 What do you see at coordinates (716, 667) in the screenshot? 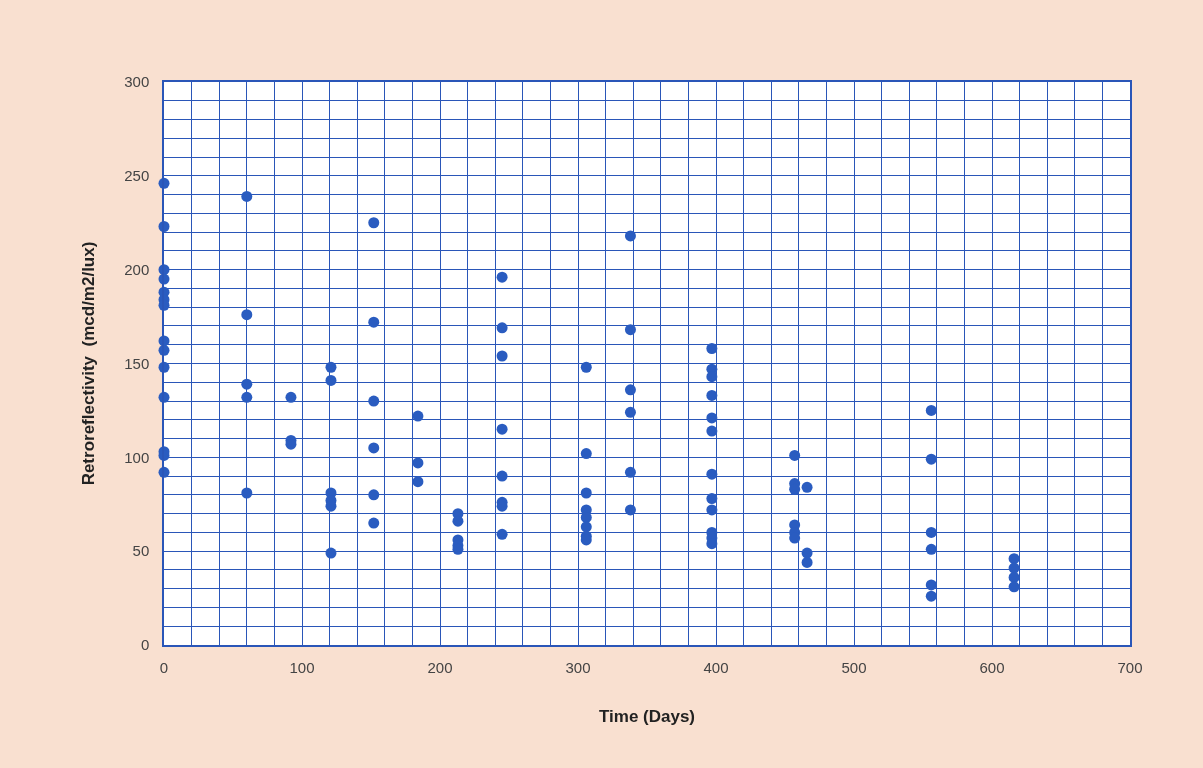
I see `x-tick-label: 400` at bounding box center [716, 667].